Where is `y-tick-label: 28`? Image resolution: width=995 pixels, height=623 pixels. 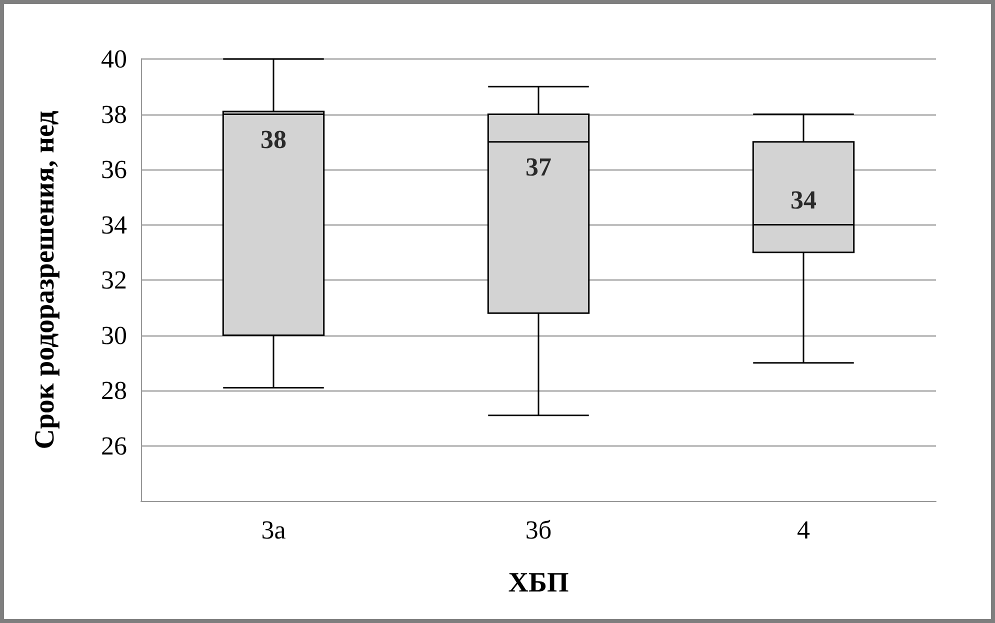
y-tick-label: 28 is located at coordinates (114, 390).